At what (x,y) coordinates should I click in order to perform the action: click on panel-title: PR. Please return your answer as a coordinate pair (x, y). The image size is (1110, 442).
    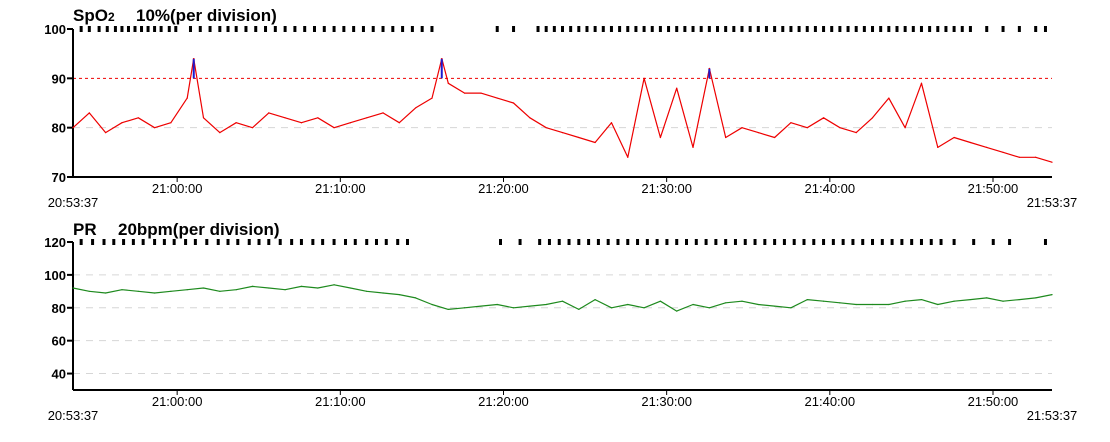
    Looking at the image, I should click on (85, 229).